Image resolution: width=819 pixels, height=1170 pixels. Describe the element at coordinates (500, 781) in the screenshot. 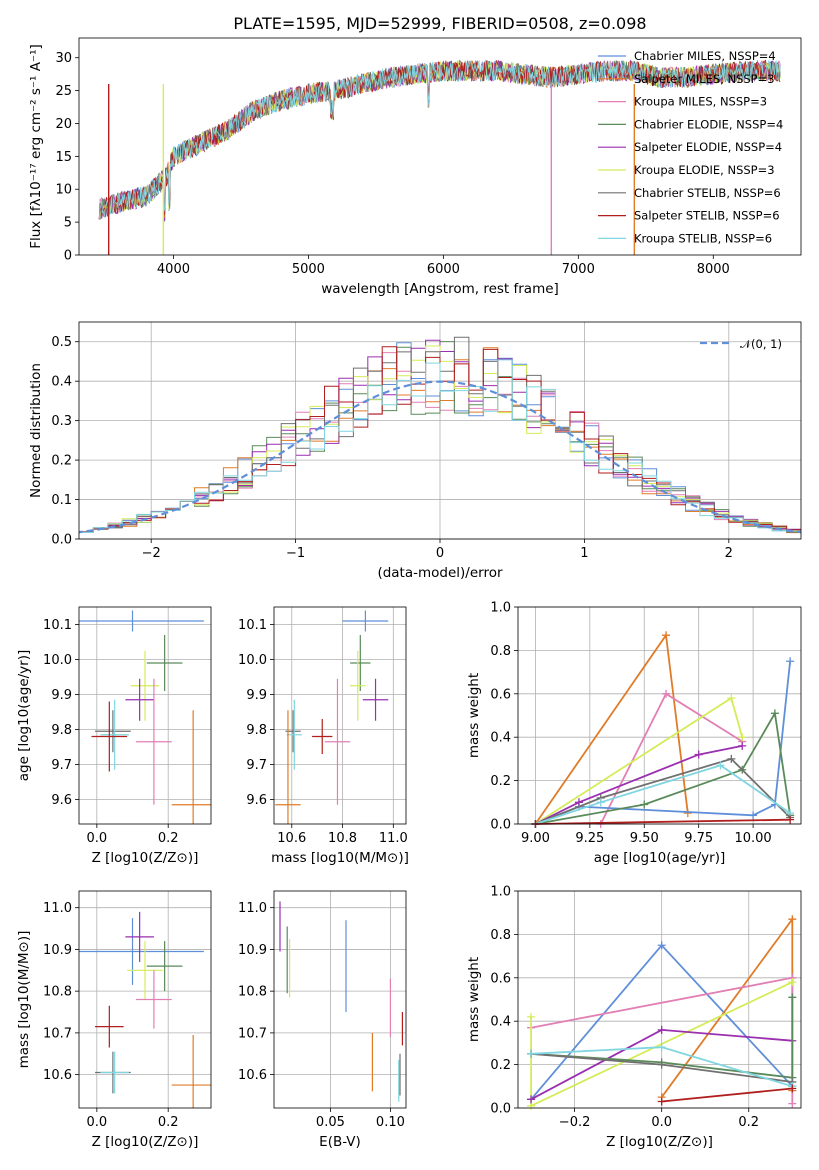

I see `y-tick-label: 0.2` at that location.